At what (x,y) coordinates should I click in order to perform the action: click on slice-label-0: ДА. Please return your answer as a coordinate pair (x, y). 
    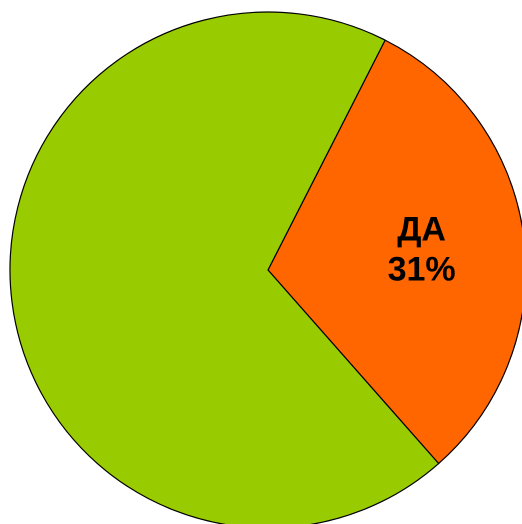
    Looking at the image, I should click on (421, 230).